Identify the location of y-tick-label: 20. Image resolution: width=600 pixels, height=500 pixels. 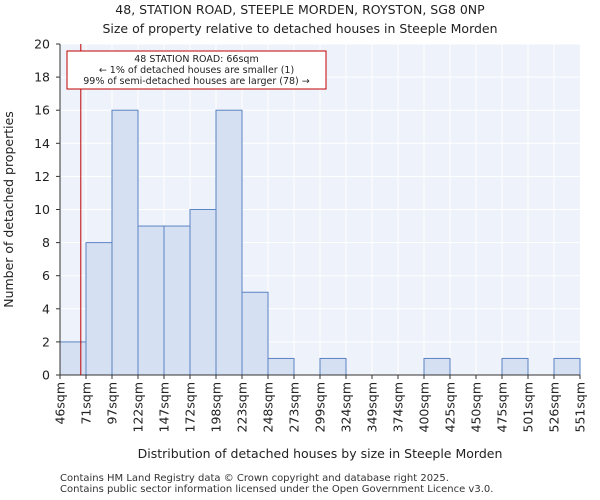
(42, 44).